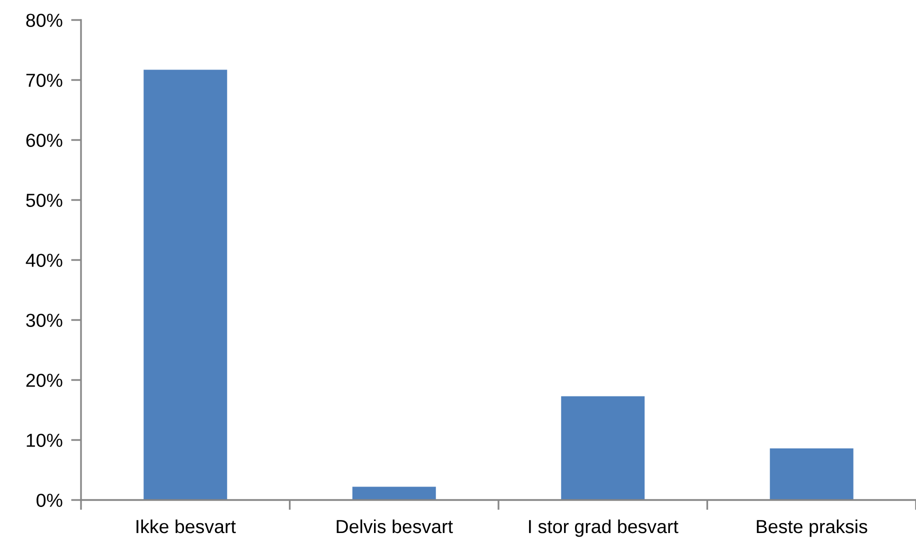 The height and width of the screenshot is (547, 916). I want to click on y-tick-label: 10%, so click(44, 440).